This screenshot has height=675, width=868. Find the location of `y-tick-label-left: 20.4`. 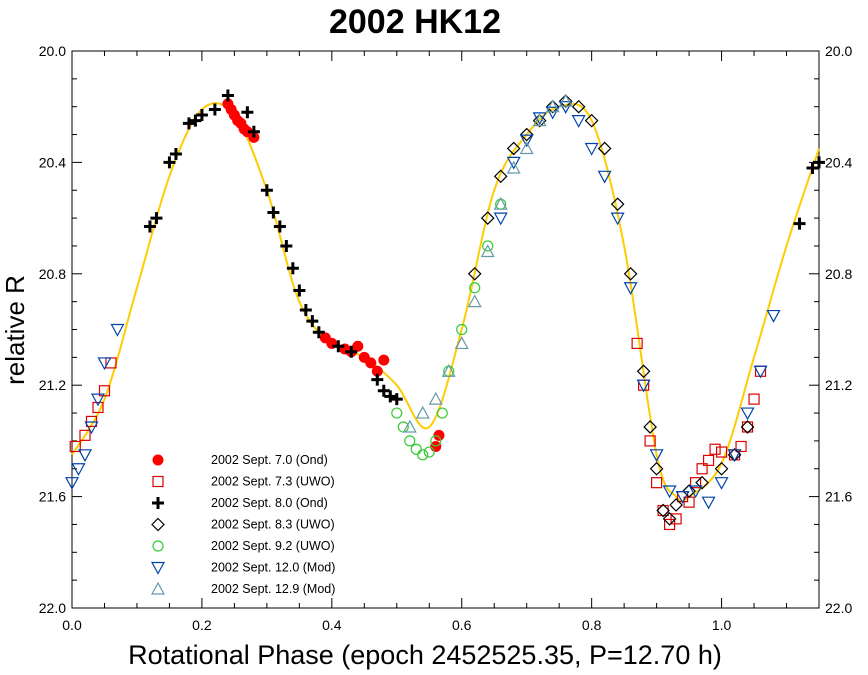

y-tick-label-left: 20.4 is located at coordinates (52, 162).